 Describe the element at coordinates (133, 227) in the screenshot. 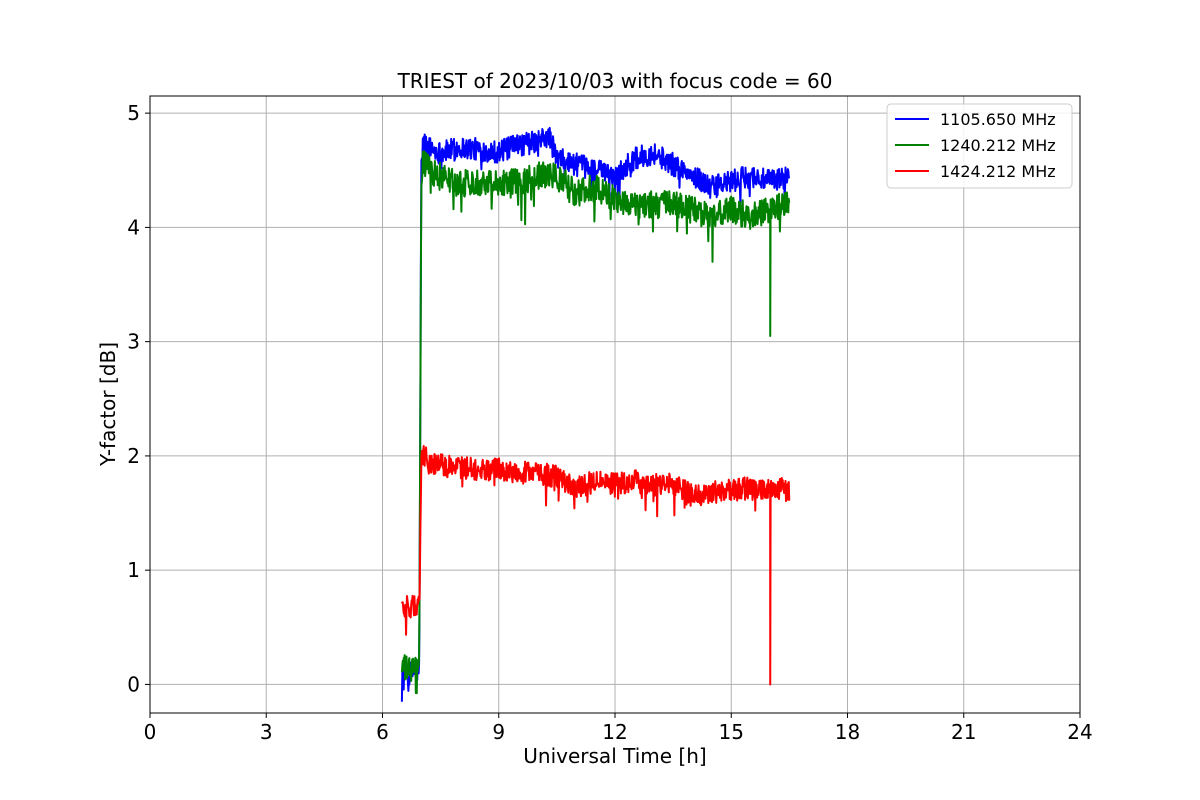

I see `y-tick-label: 4` at that location.